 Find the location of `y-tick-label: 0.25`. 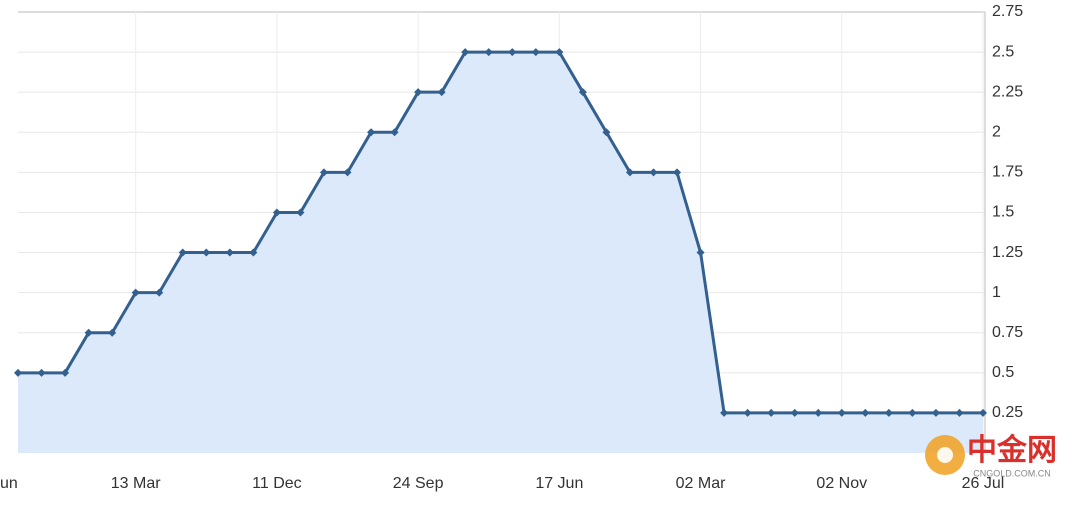

y-tick-label: 0.25 is located at coordinates (1007, 412).